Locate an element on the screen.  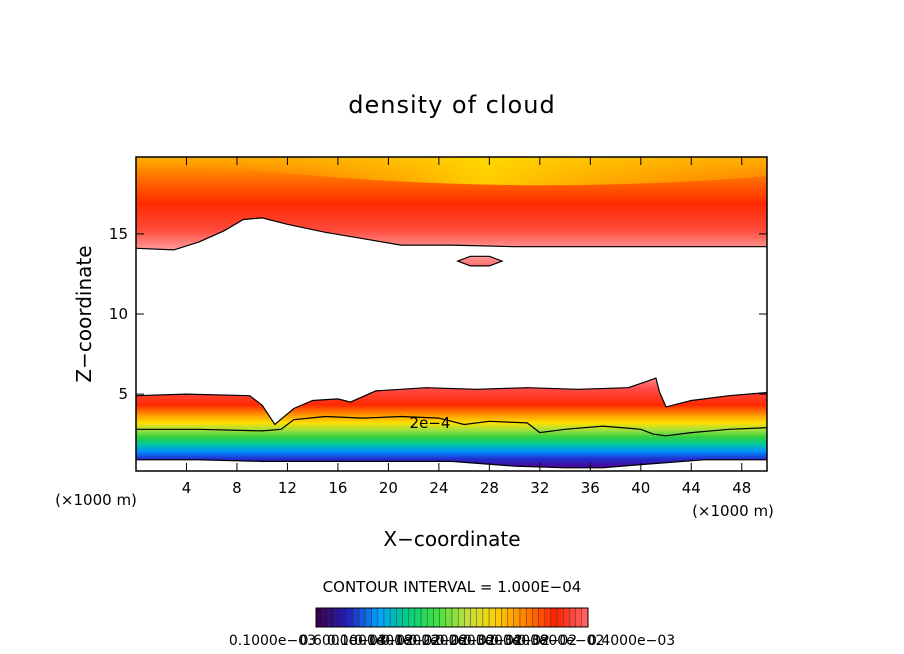
x-tick-label-7: 32 is located at coordinates (539, 488).